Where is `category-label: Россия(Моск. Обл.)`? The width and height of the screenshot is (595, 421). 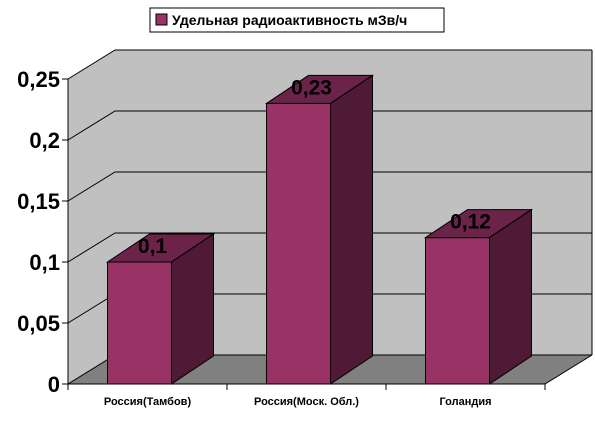 category-label: Россия(Моск. Обл.) is located at coordinates (306, 402).